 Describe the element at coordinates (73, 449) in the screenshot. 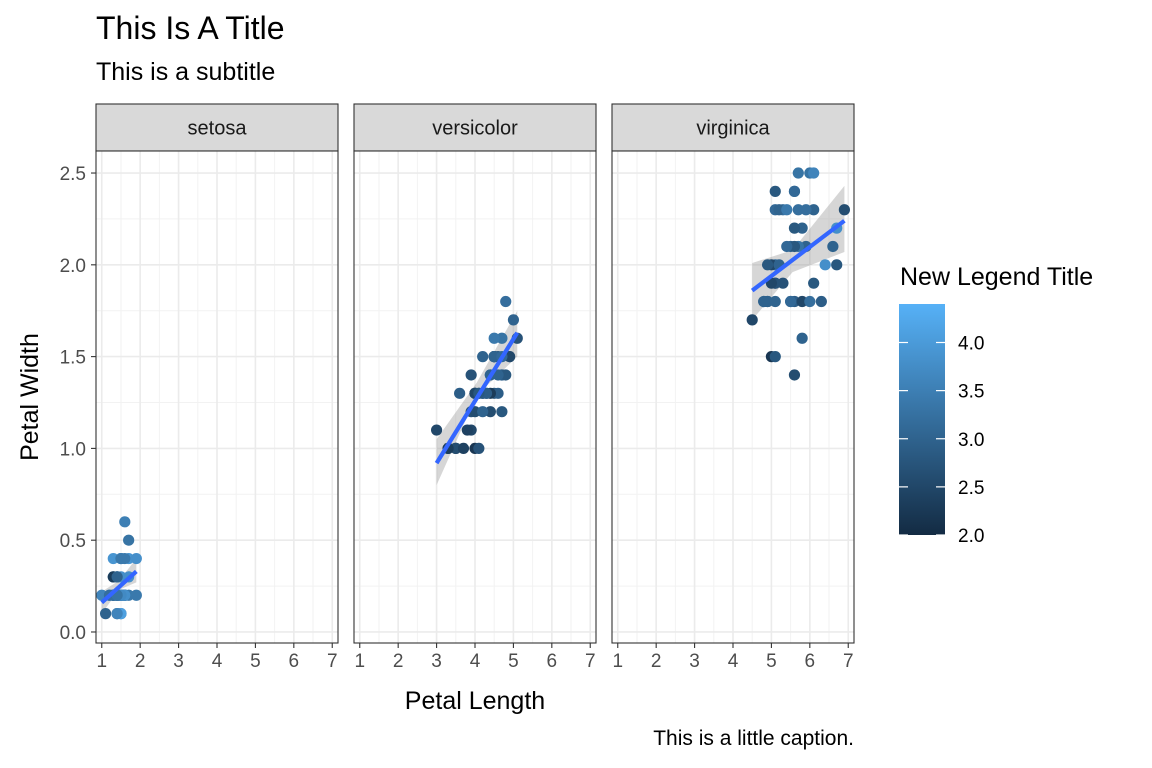

I see `y-tick-label: 1.0` at that location.